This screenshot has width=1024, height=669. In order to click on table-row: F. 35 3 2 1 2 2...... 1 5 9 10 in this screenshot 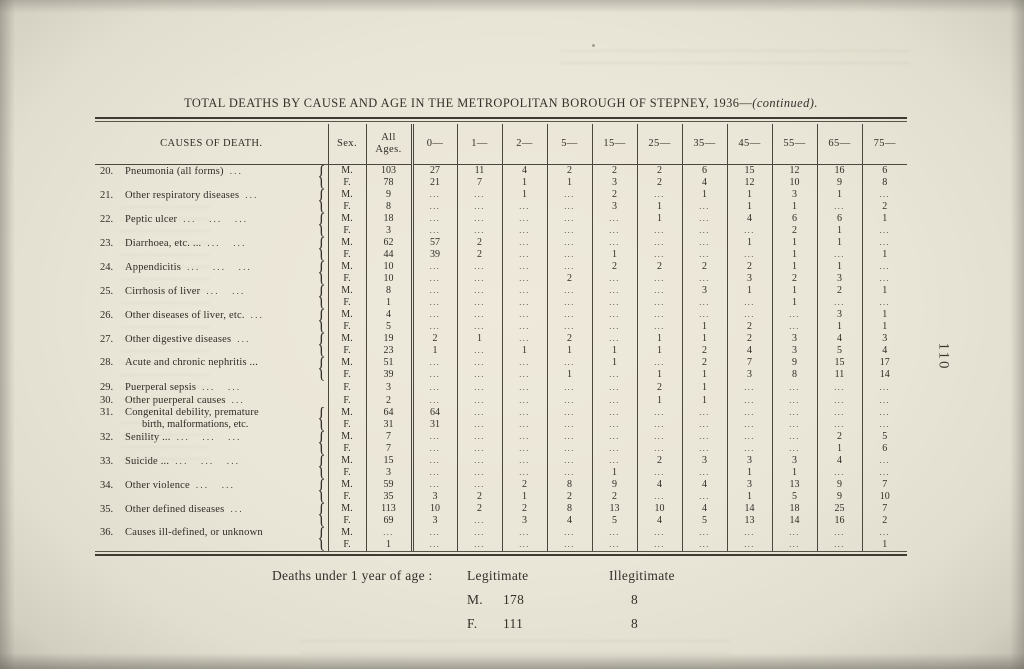, I will do `click(501, 497)`.